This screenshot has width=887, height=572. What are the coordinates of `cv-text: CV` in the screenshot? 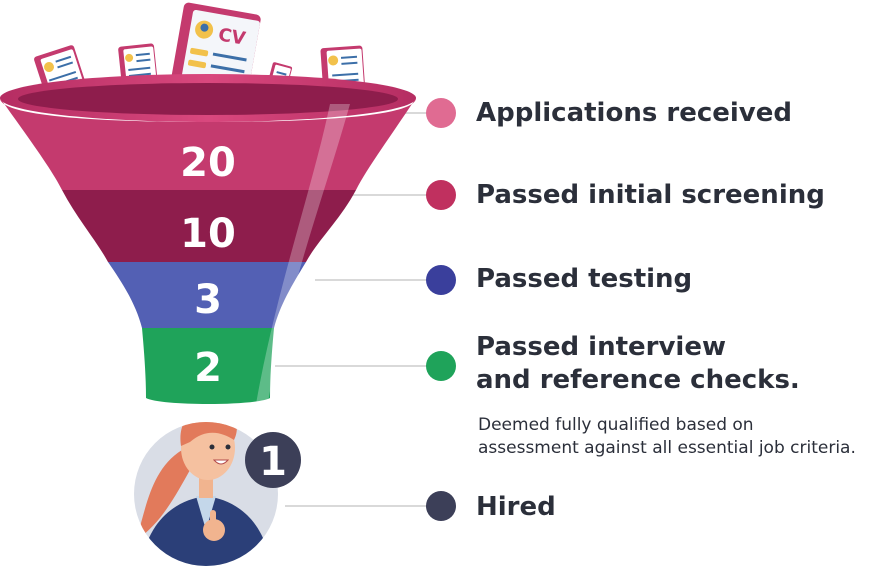 It's located at (232, 36).